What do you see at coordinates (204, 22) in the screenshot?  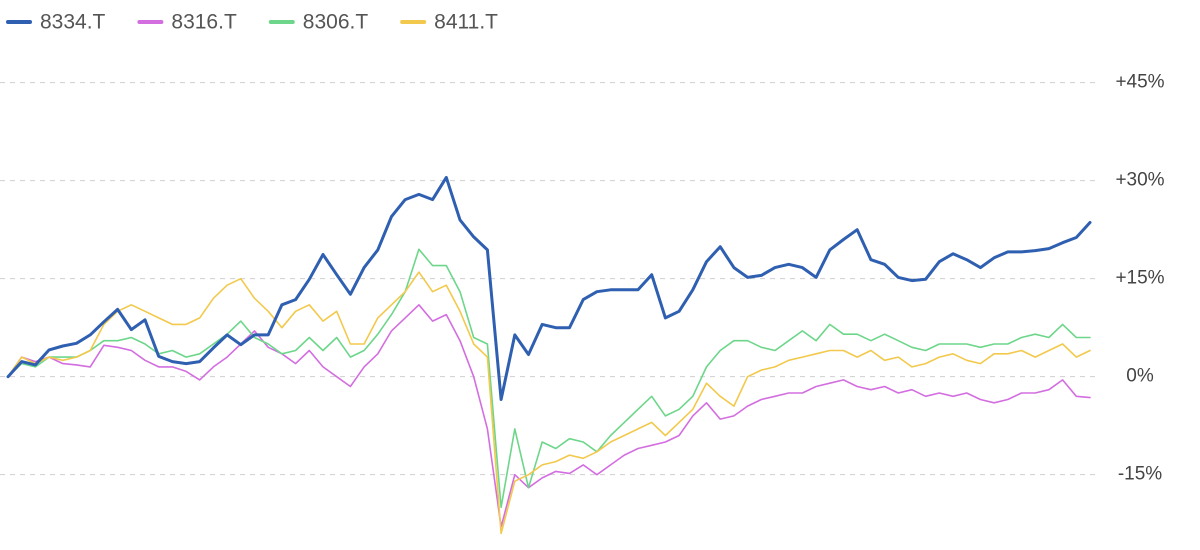 I see `legend-label: 8316.T` at bounding box center [204, 22].